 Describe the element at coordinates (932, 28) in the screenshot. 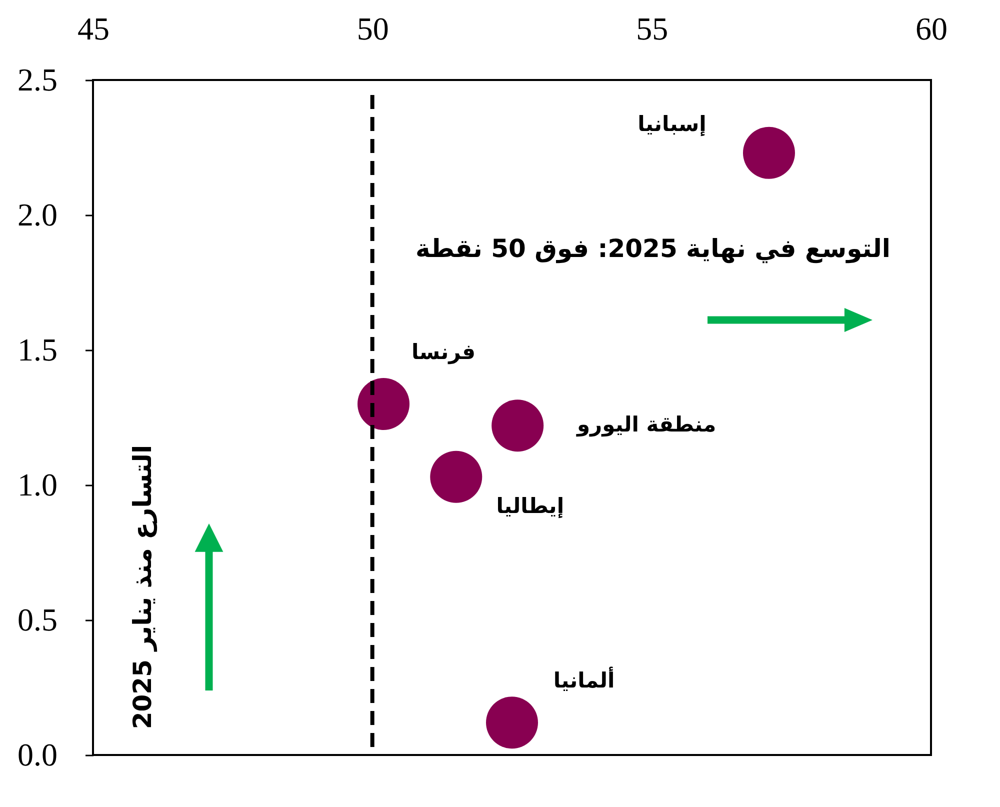

I see `x-tick-label: 60` at that location.